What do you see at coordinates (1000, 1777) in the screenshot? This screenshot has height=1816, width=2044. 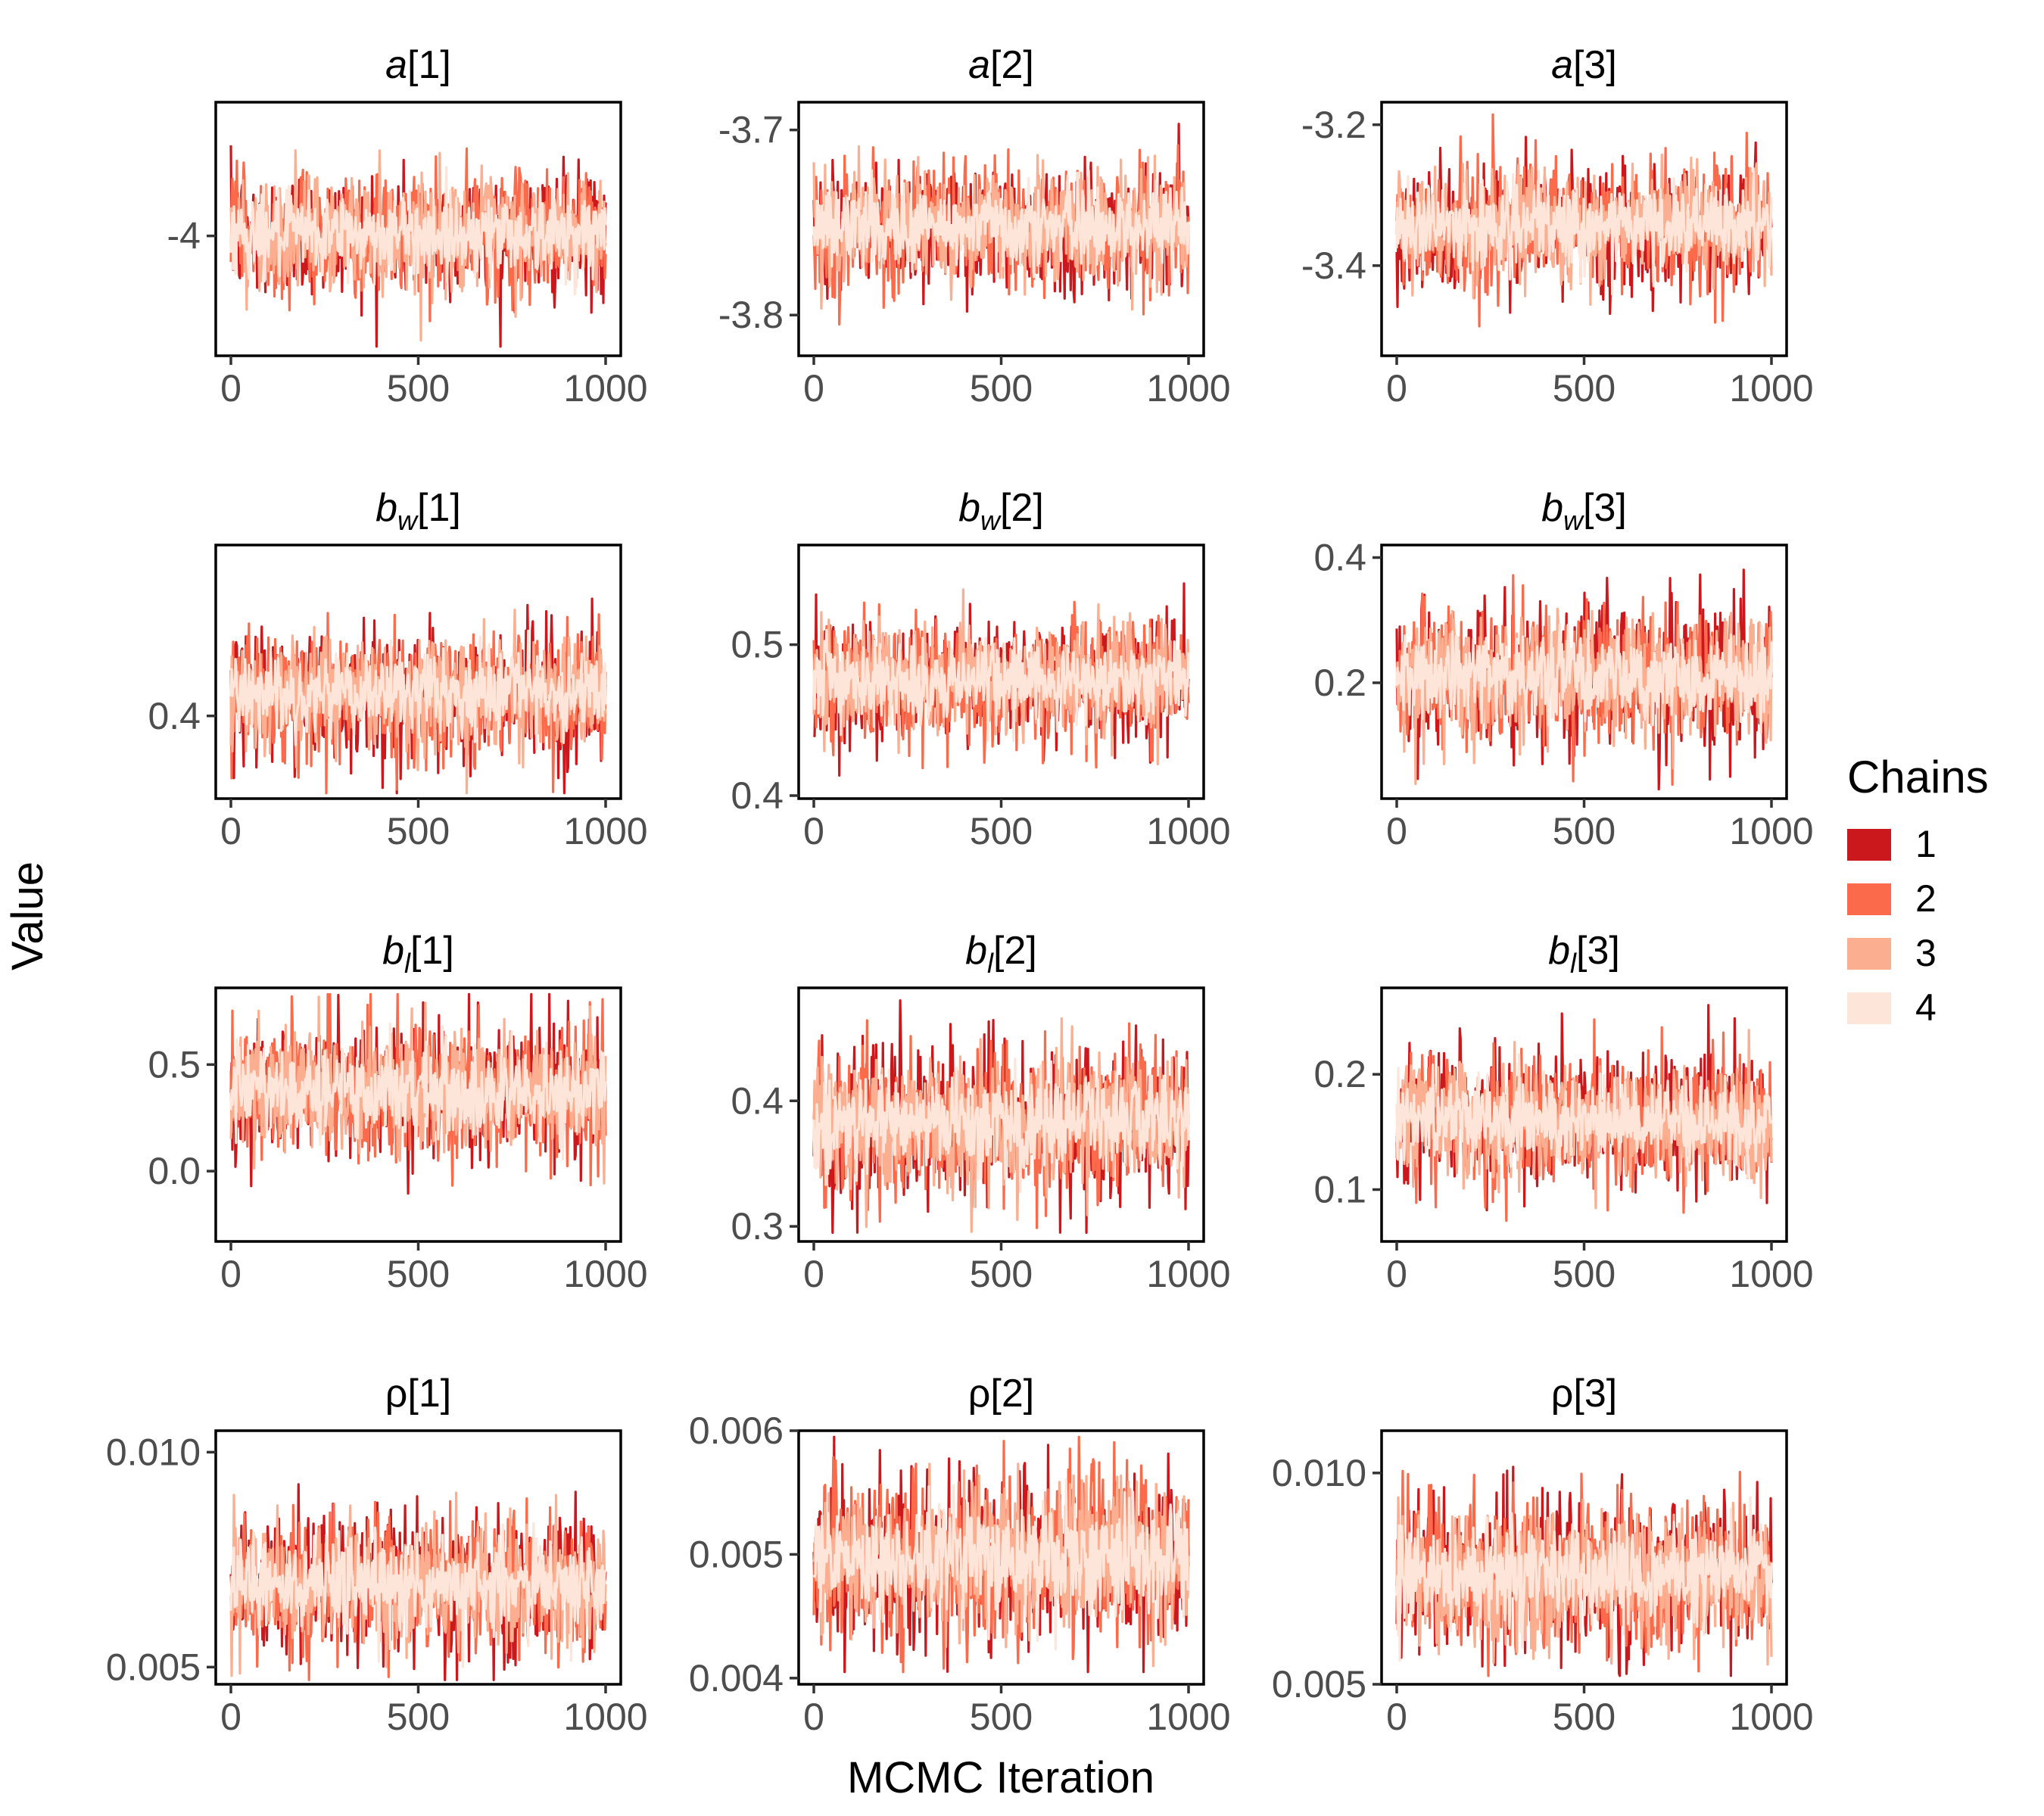 I see `x-axis-title: MCMC Iteration` at bounding box center [1000, 1777].